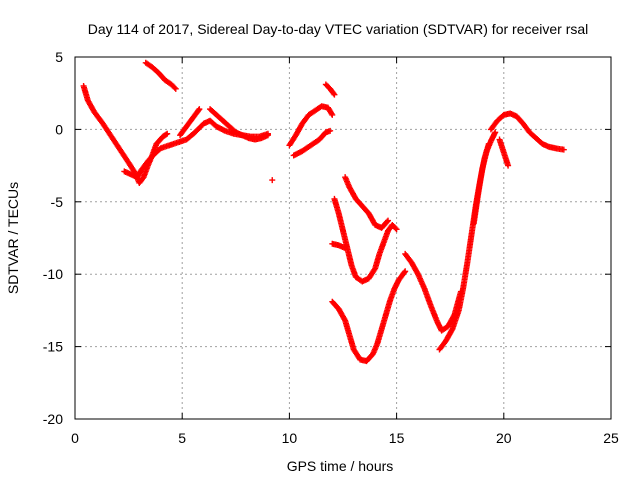 The width and height of the screenshot is (640, 480). What do you see at coordinates (53, 274) in the screenshot?
I see `y-tick-label: -10` at bounding box center [53, 274].